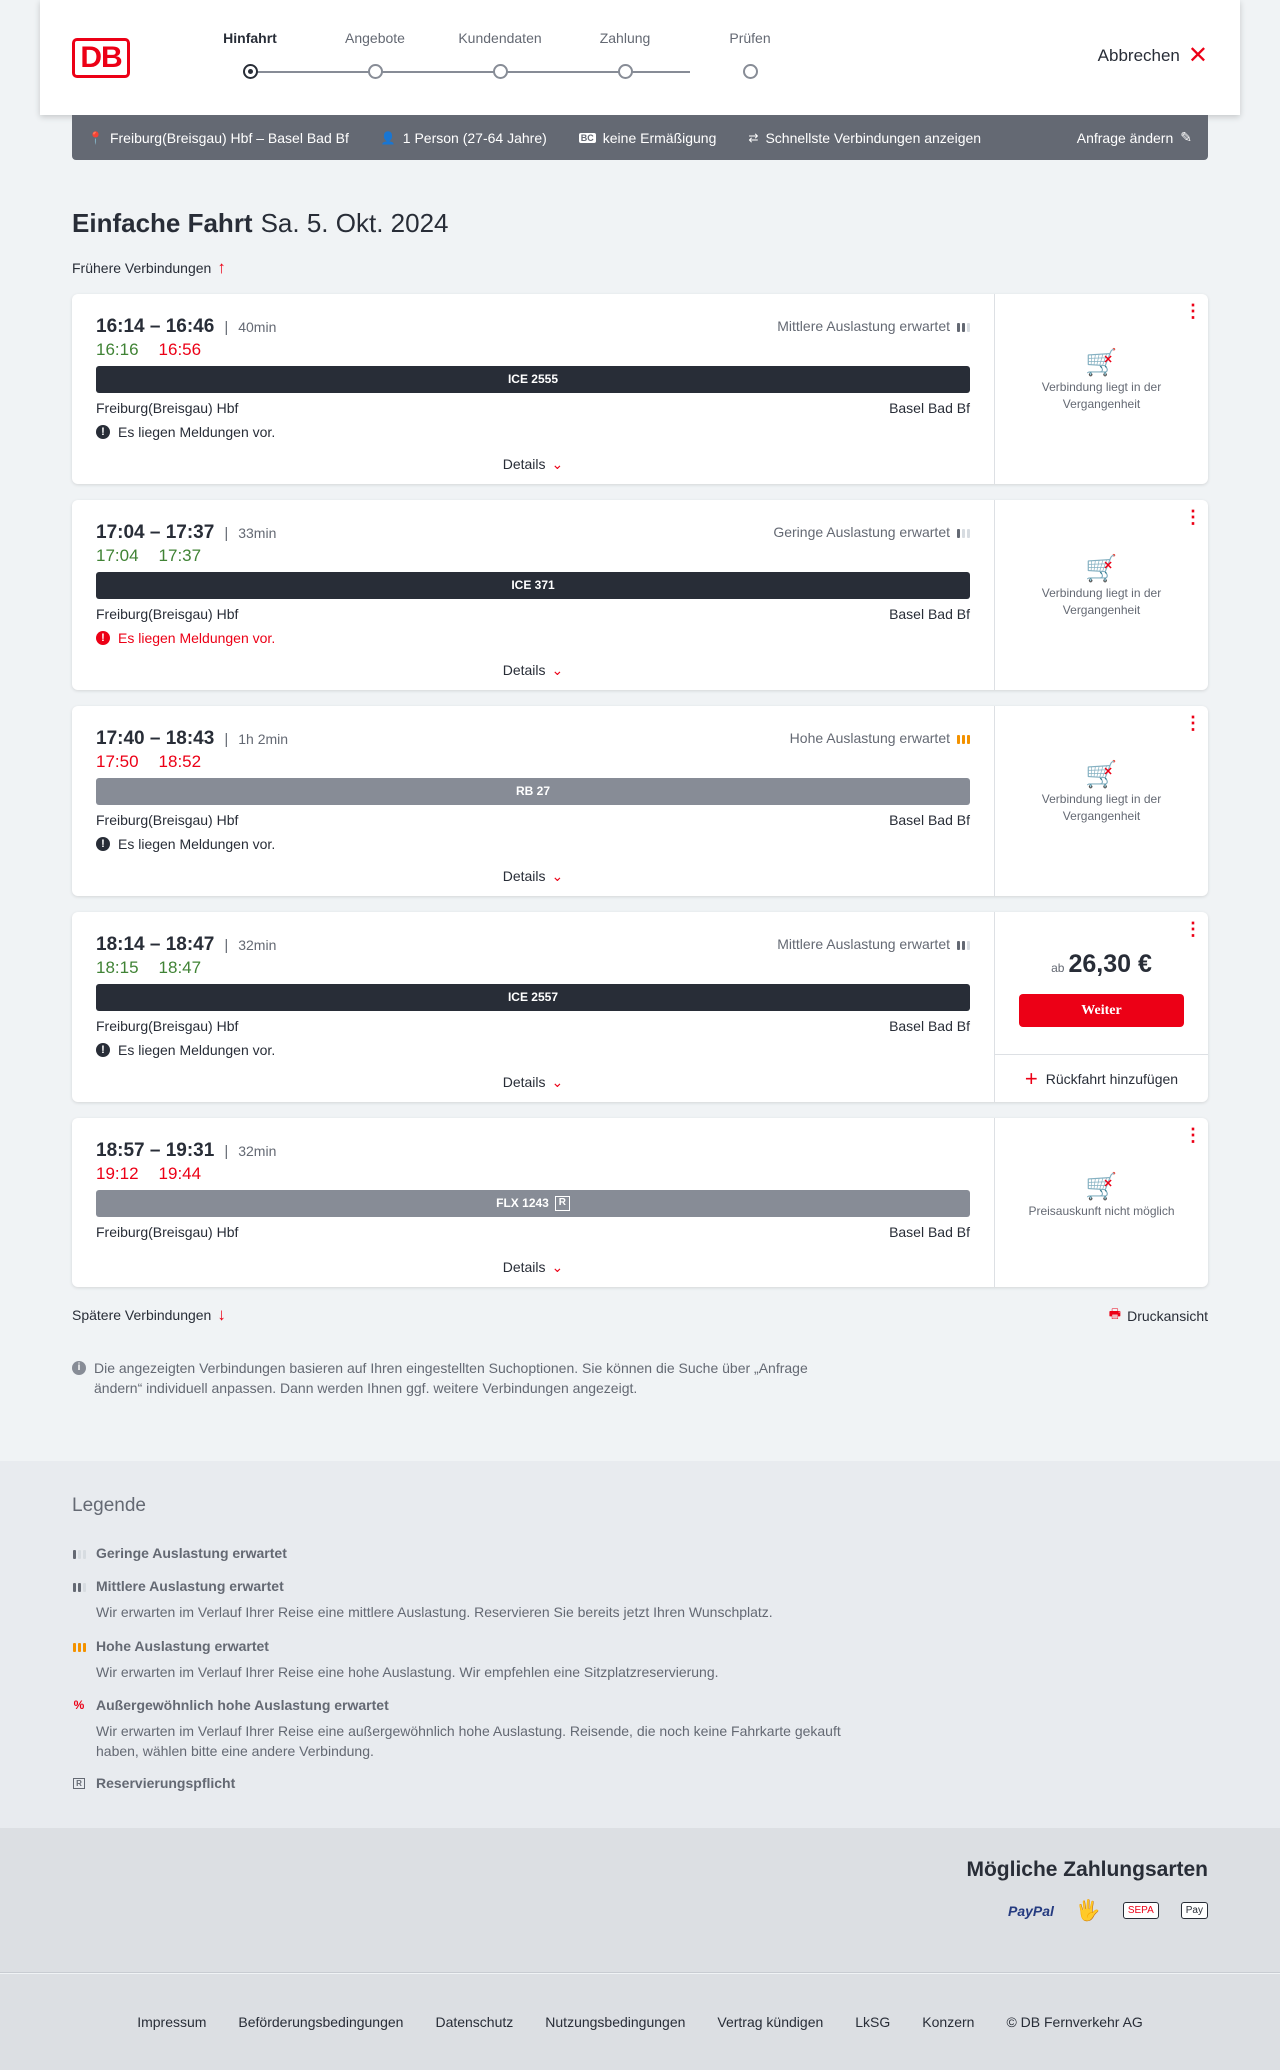 The height and width of the screenshot is (2070, 1280). What do you see at coordinates (257, 1151) in the screenshot?
I see `duration: 32min` at bounding box center [257, 1151].